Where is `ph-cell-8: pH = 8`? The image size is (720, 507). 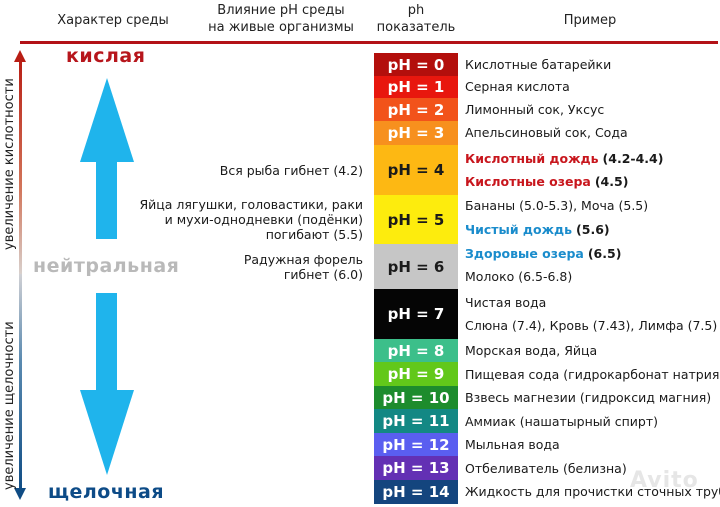 ph-cell-8: pH = 8 is located at coordinates (416, 350).